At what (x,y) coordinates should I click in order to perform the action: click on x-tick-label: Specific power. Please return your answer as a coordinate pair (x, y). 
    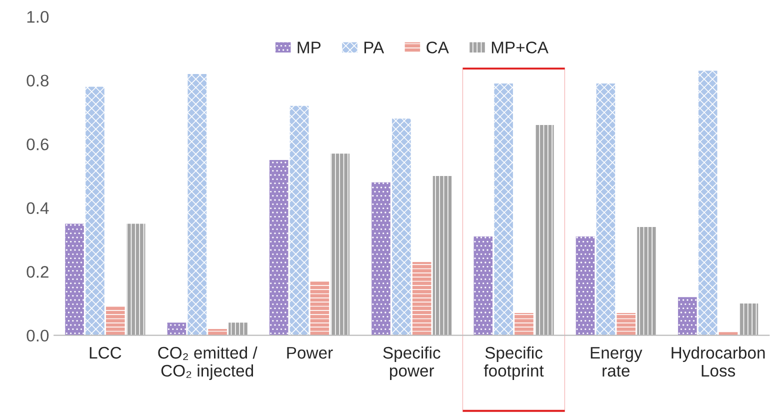
    Looking at the image, I should click on (411, 363).